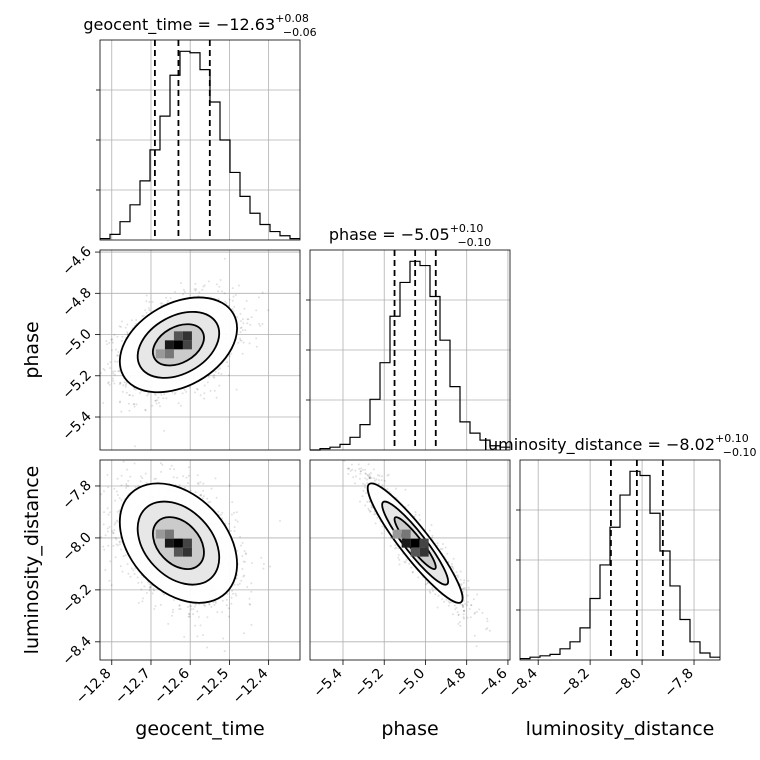  Describe the element at coordinates (149, 25) in the screenshot. I see `title-prefix: geocent_time =` at that location.